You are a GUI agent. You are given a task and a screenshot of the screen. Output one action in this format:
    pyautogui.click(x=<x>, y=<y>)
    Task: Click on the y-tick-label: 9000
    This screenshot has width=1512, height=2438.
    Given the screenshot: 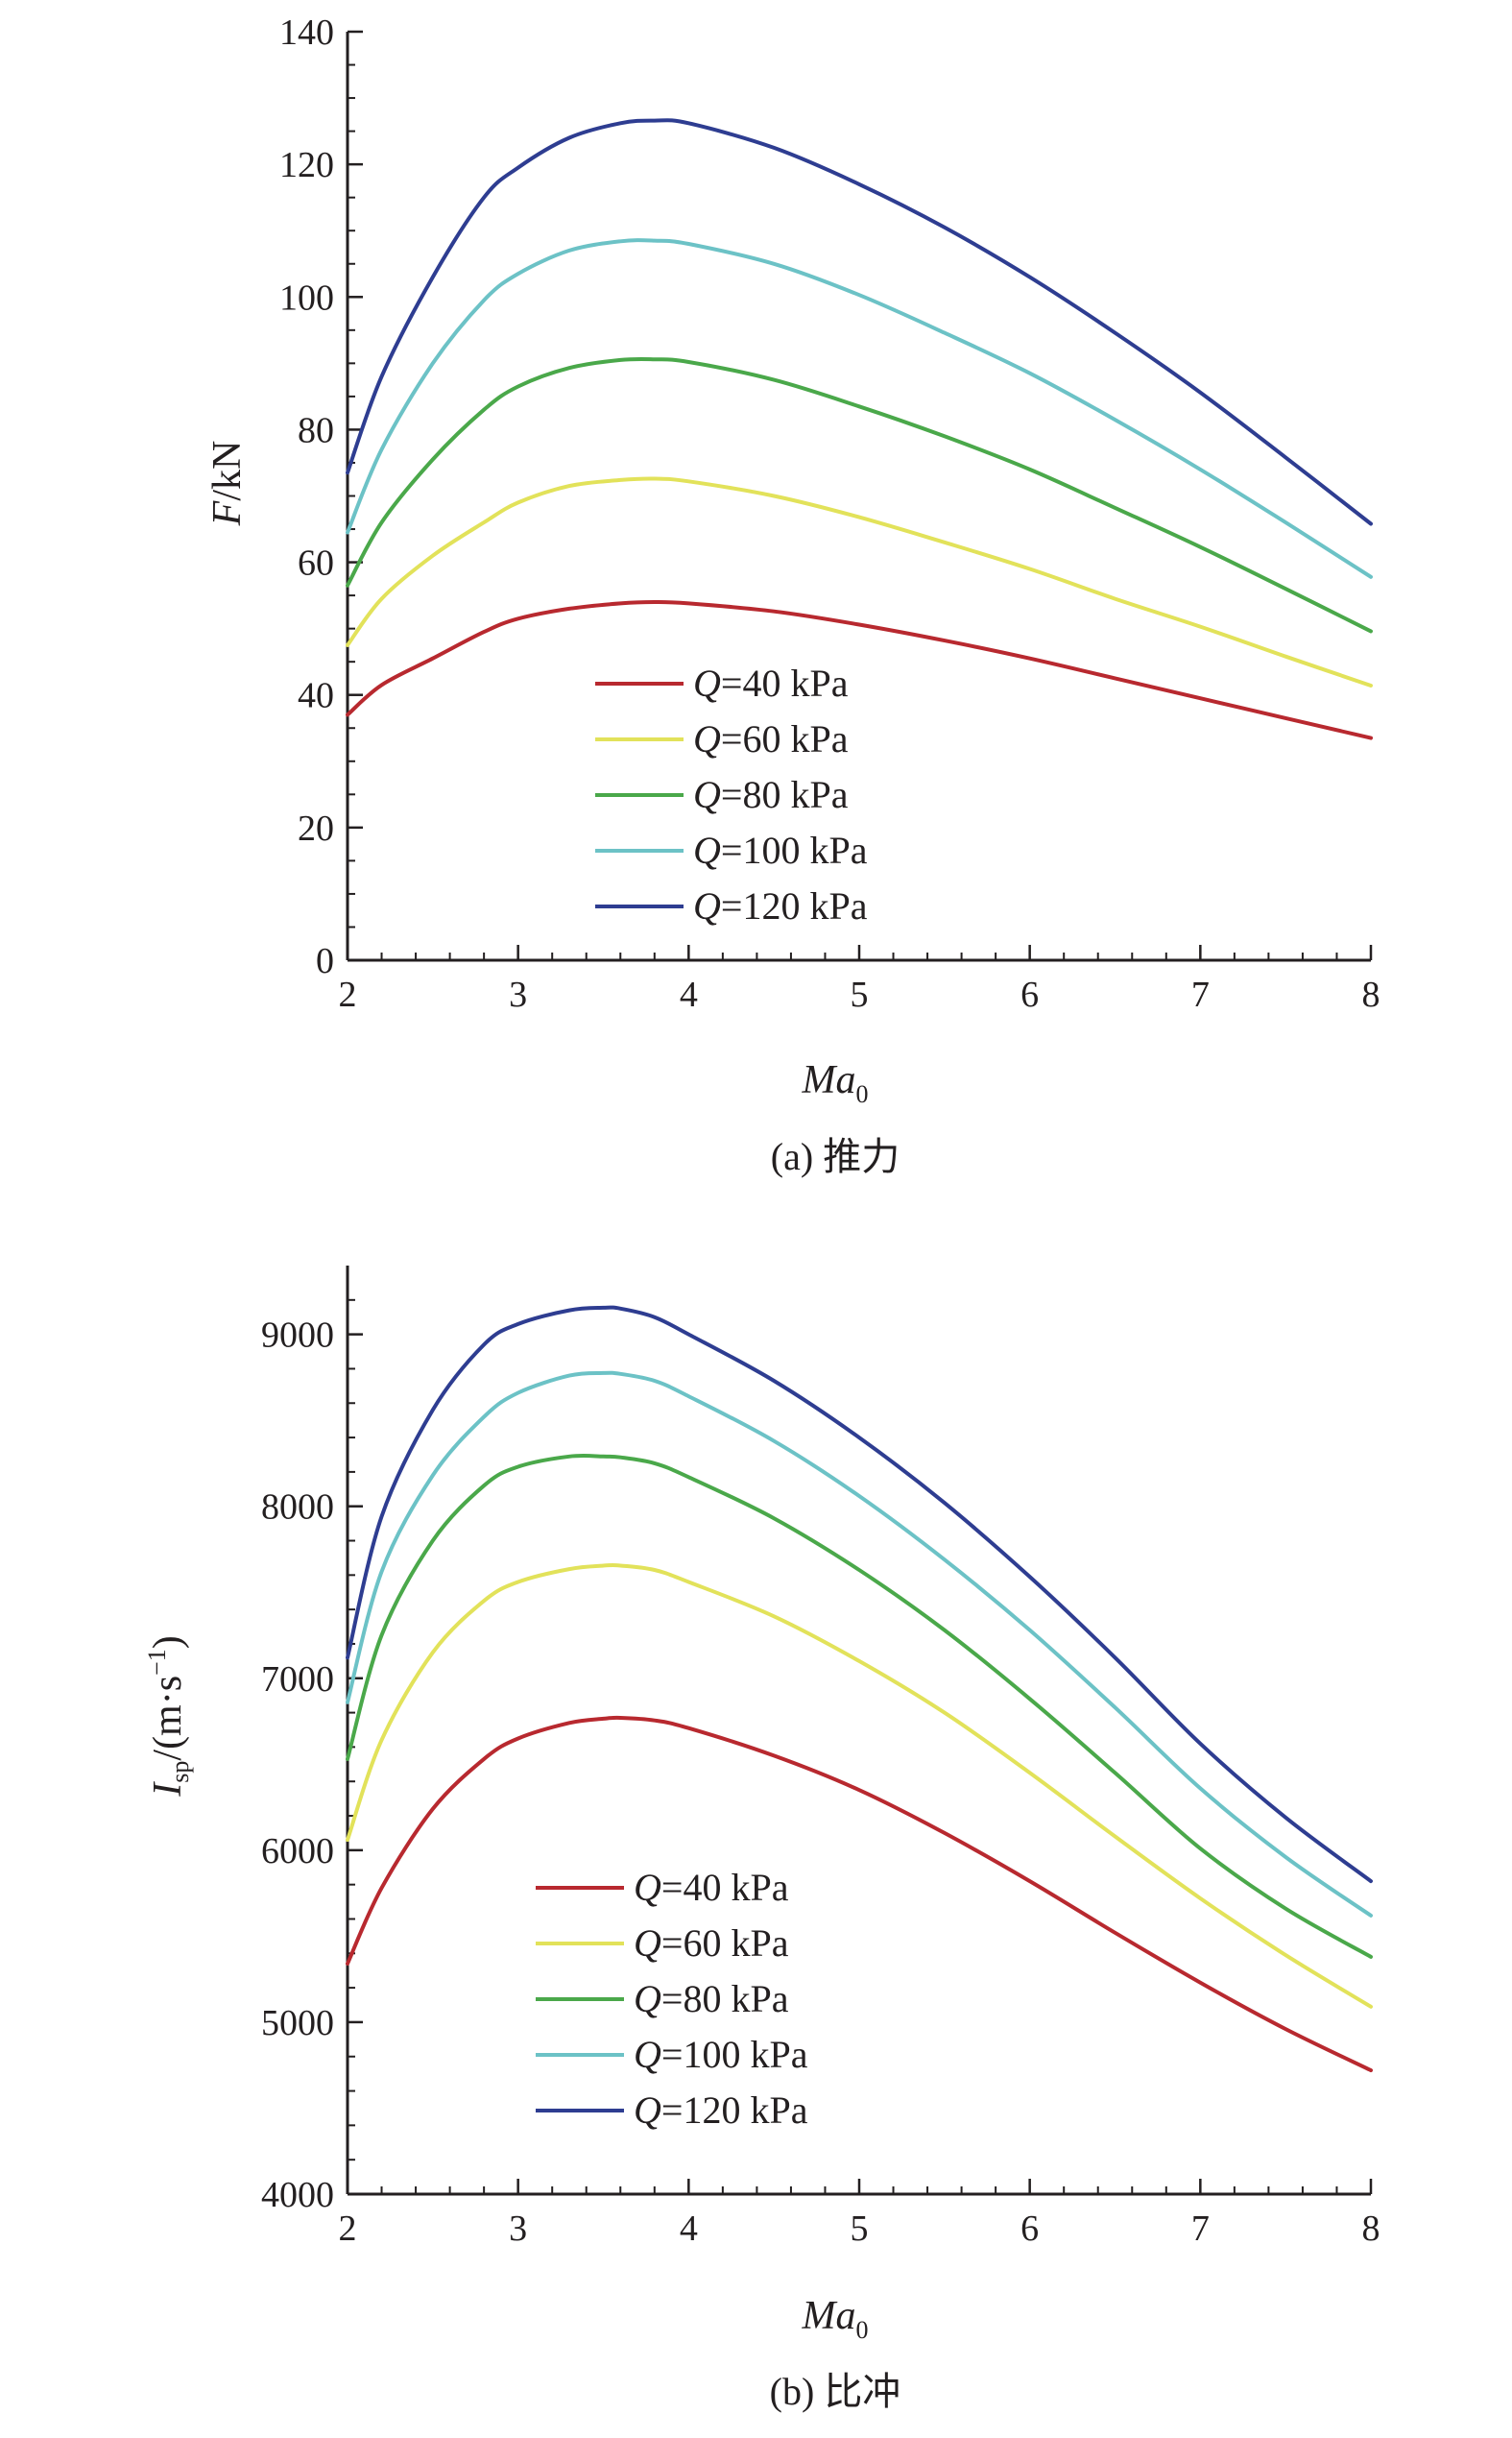 What is the action you would take?
    pyautogui.click(x=297, y=1336)
    